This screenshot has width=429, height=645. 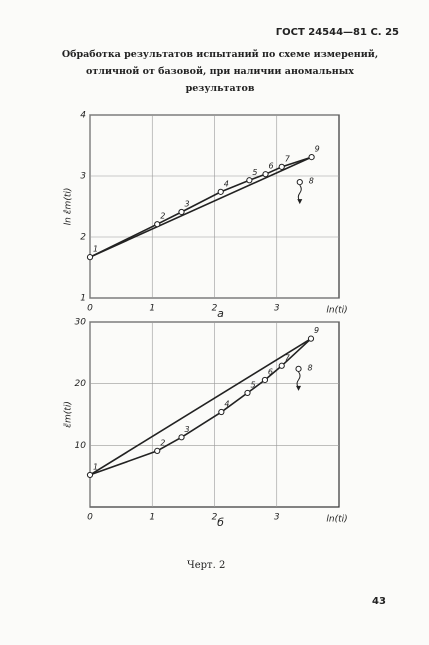 I want to click on y-axis-label: ε̃m(ti), so click(x=69, y=414).